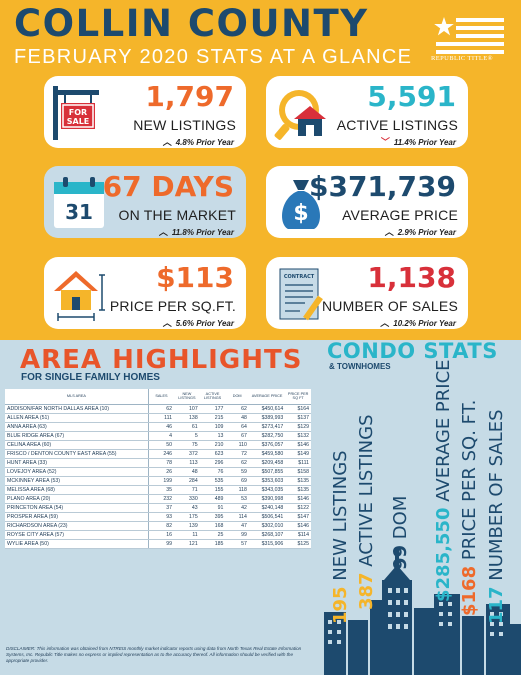  What do you see at coordinates (267, 544) in the screenshot?
I see `table-cell: $315,906` at bounding box center [267, 544].